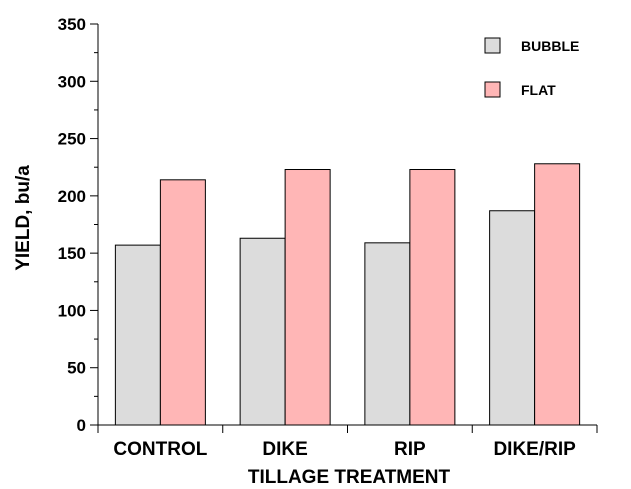  What do you see at coordinates (137, 335) in the screenshot?
I see `bar-bubble-control` at bounding box center [137, 335].